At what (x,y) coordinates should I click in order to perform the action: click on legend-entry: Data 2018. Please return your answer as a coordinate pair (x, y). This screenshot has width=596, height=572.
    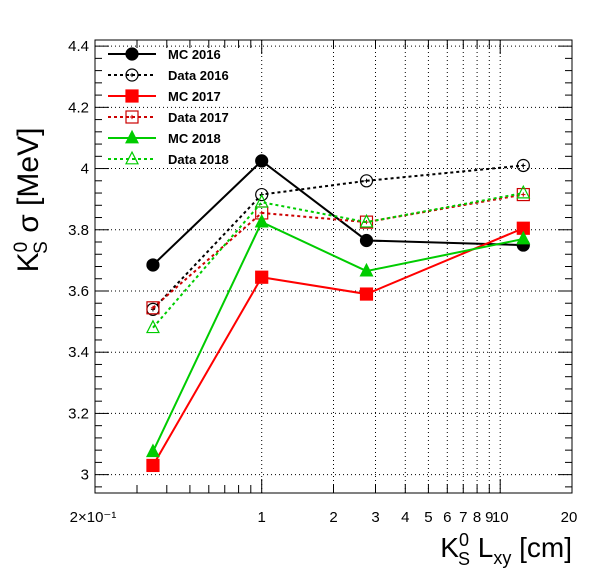
    Looking at the image, I should click on (168, 158).